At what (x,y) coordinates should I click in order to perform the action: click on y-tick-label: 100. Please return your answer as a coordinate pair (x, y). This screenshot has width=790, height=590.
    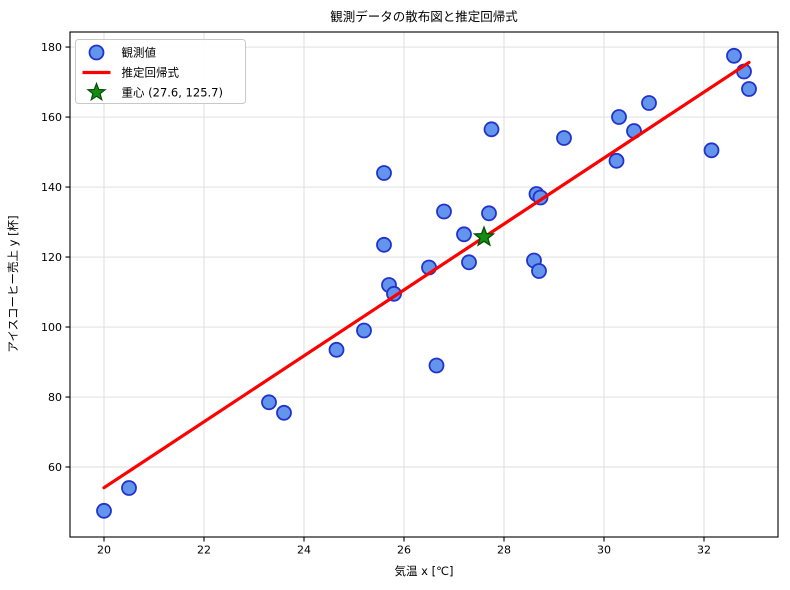
    Looking at the image, I should click on (51, 327).